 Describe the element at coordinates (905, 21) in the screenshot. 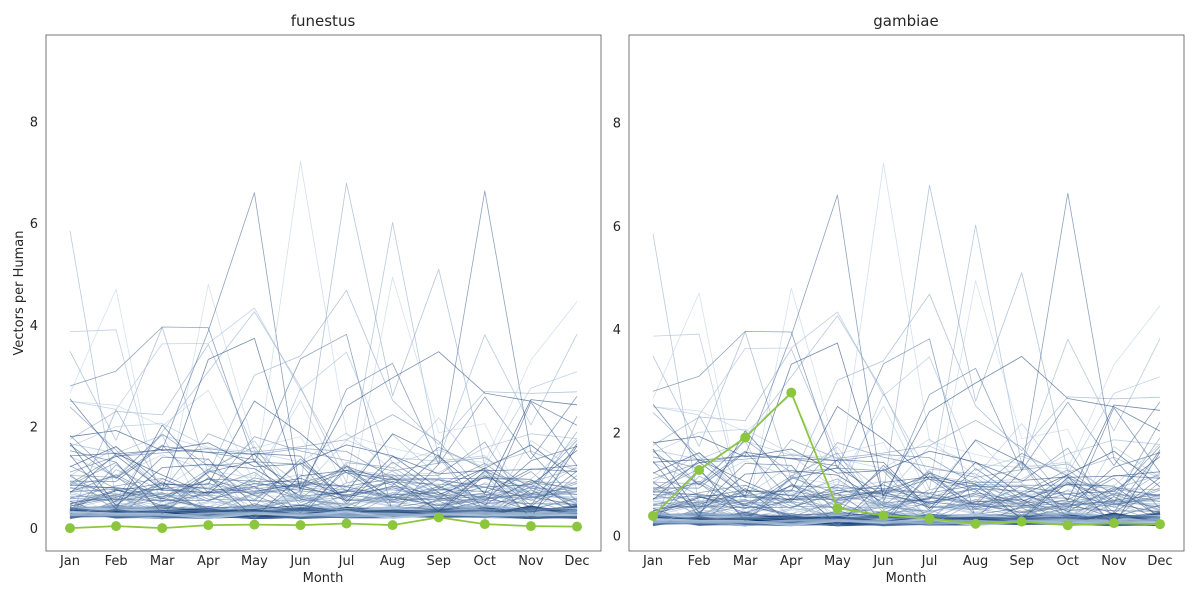

I see `panel-title: gambiae` at that location.